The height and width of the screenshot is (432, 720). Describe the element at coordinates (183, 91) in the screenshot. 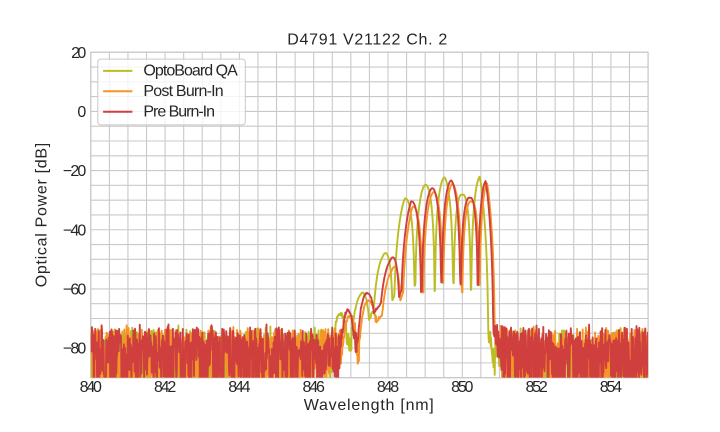

I see `svg-text: Post Burn-In` at that location.